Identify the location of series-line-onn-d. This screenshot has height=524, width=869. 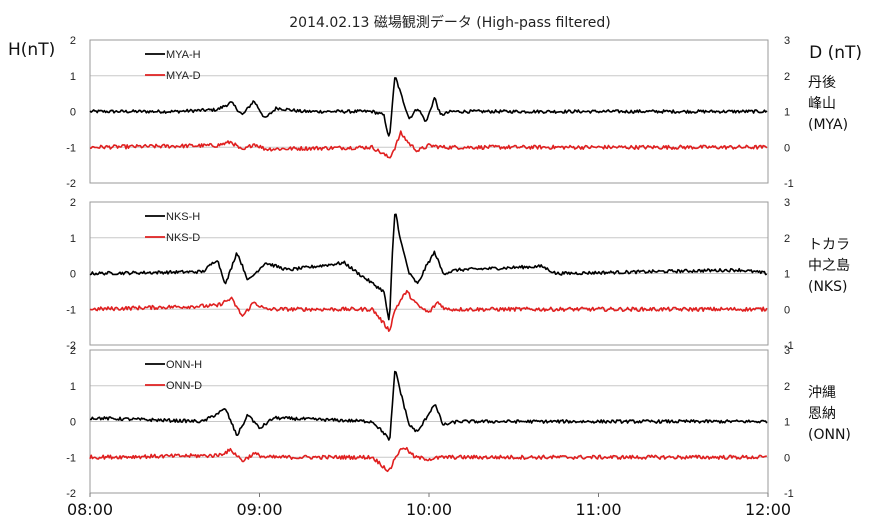
(428, 459).